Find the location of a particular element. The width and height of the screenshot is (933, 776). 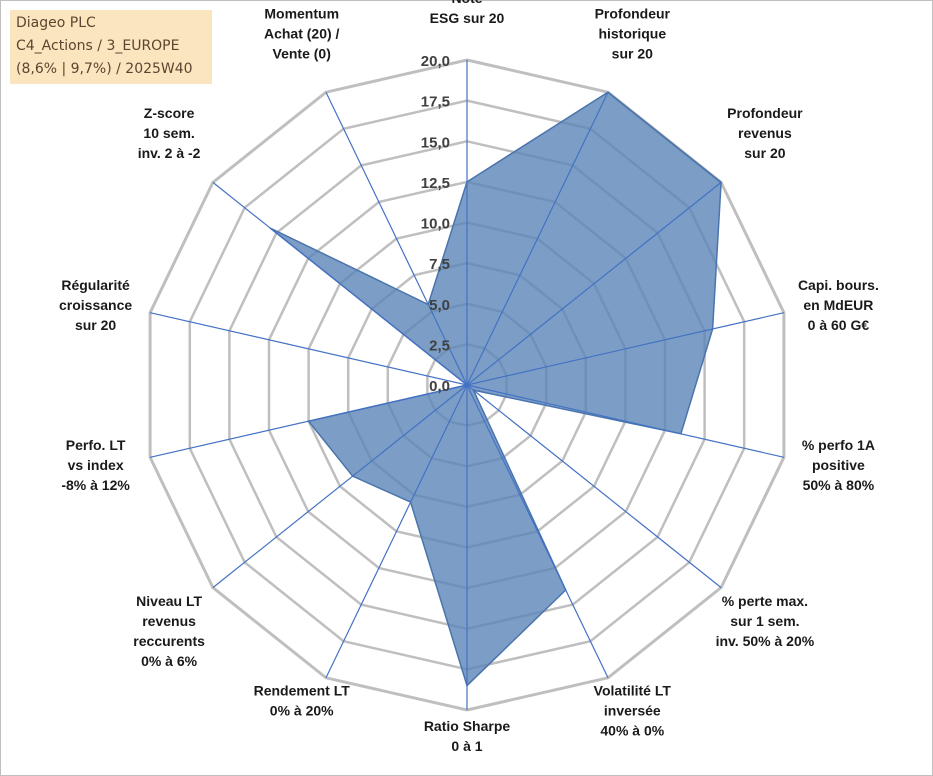

axis-label-line: ESG sur 20 is located at coordinates (467, 18).